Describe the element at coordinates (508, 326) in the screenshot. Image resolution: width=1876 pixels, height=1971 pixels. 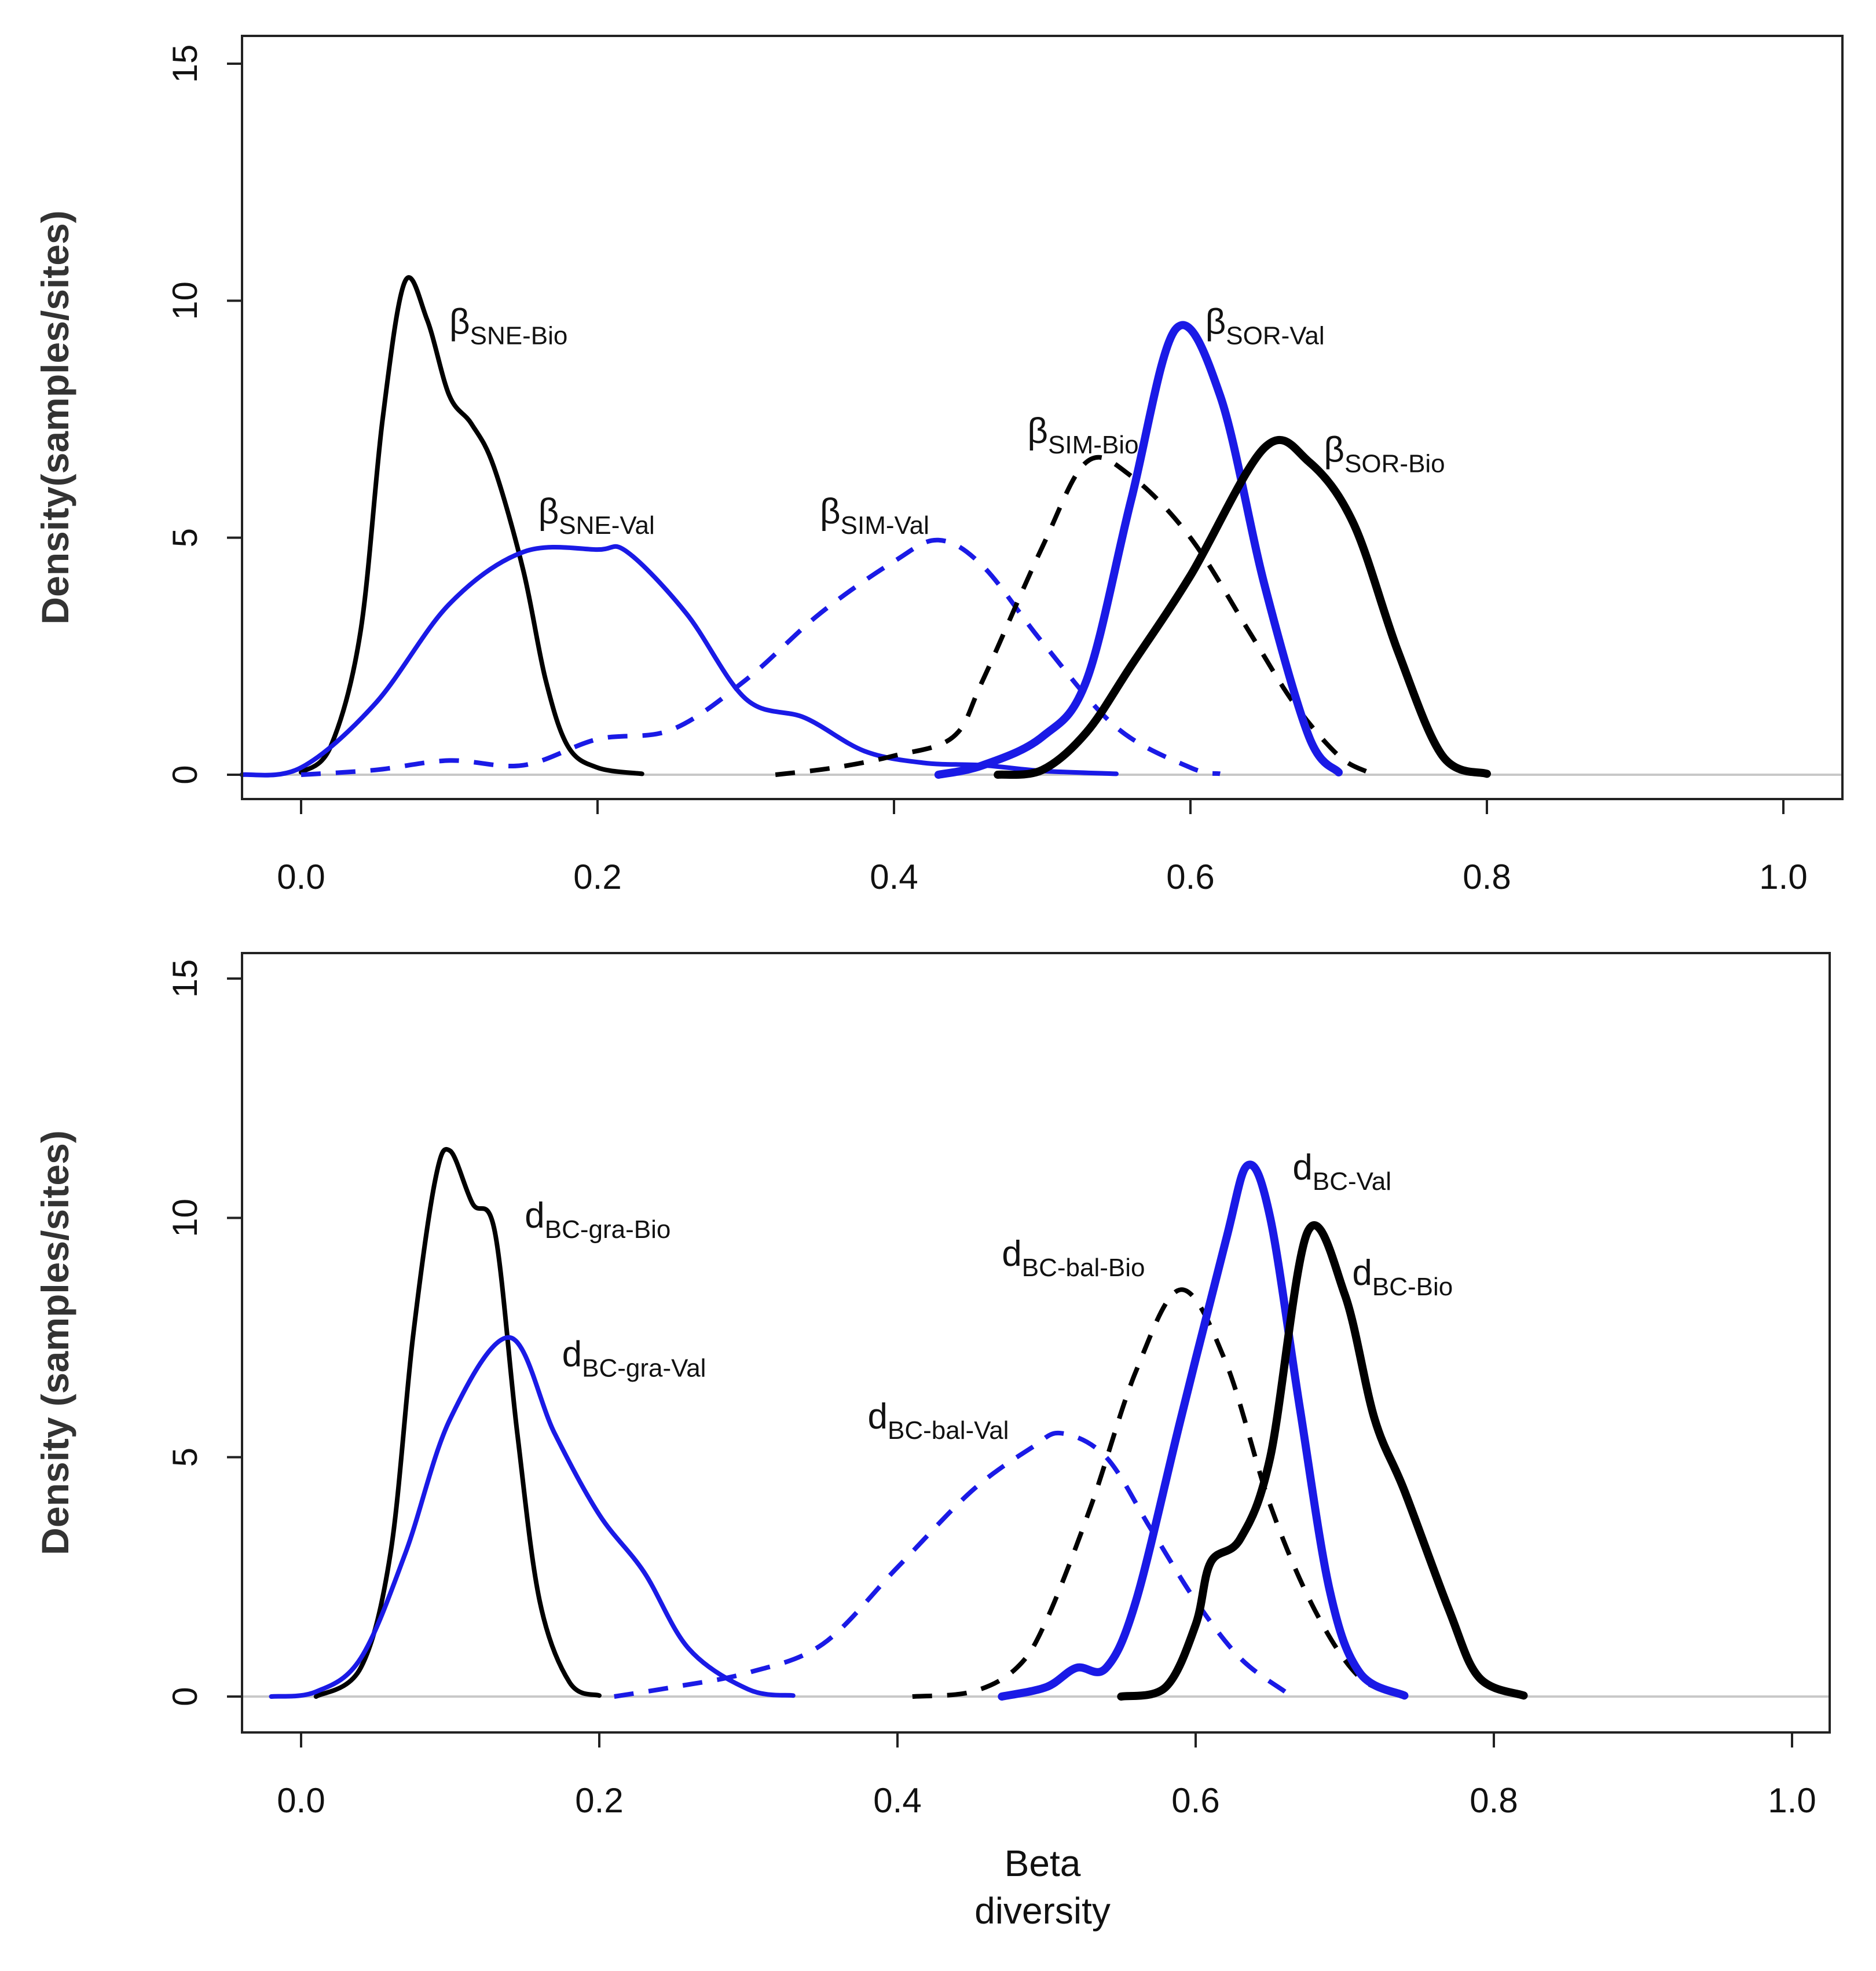
I see `series-annotation: βSNE-Bio` at that location.